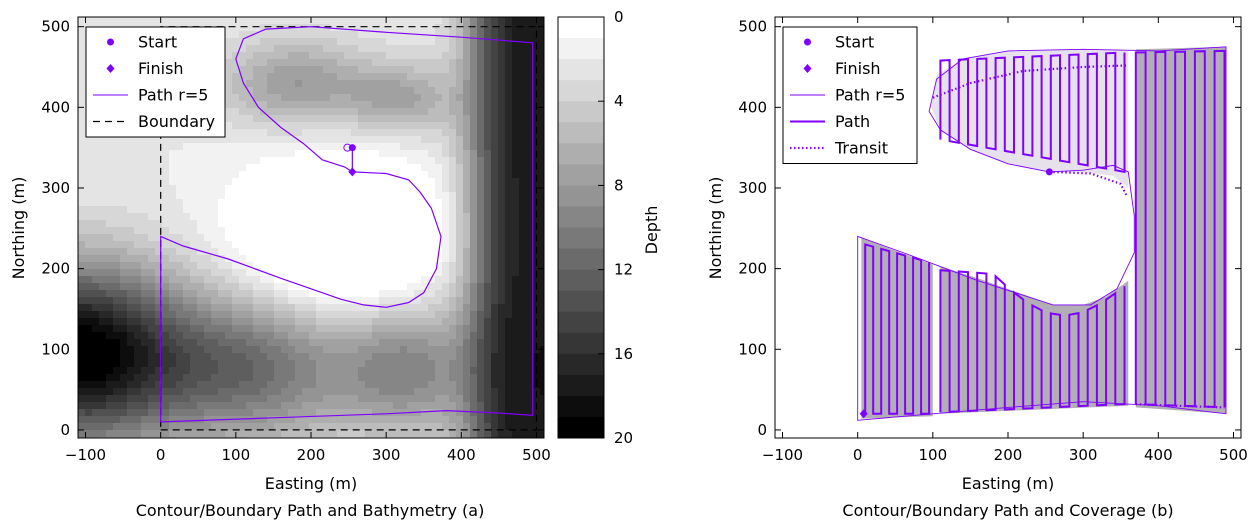 This screenshot has width=1258, height=530. What do you see at coordinates (897, 329) in the screenshot?
I see `sweep-path` at bounding box center [897, 329].